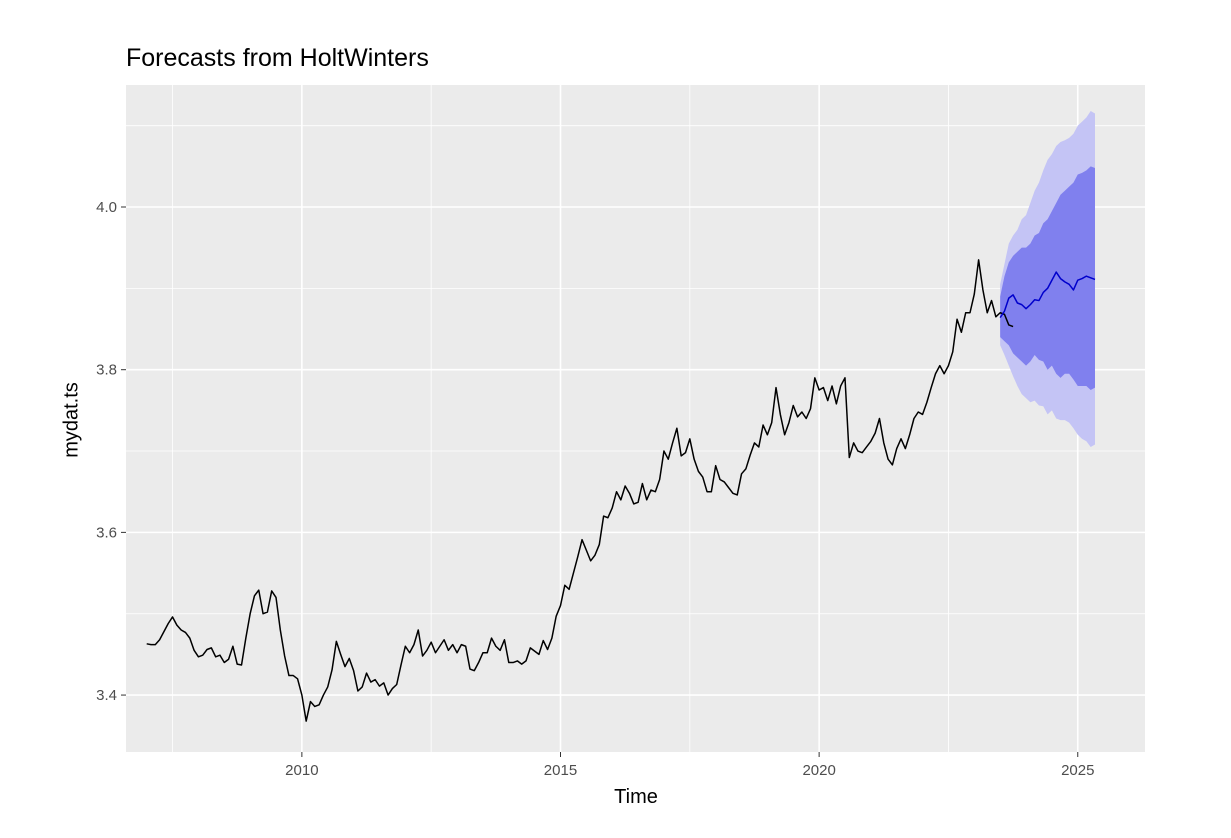 This screenshot has height=838, width=1231. What do you see at coordinates (301, 770) in the screenshot?
I see `x-tick-label: 2010` at bounding box center [301, 770].